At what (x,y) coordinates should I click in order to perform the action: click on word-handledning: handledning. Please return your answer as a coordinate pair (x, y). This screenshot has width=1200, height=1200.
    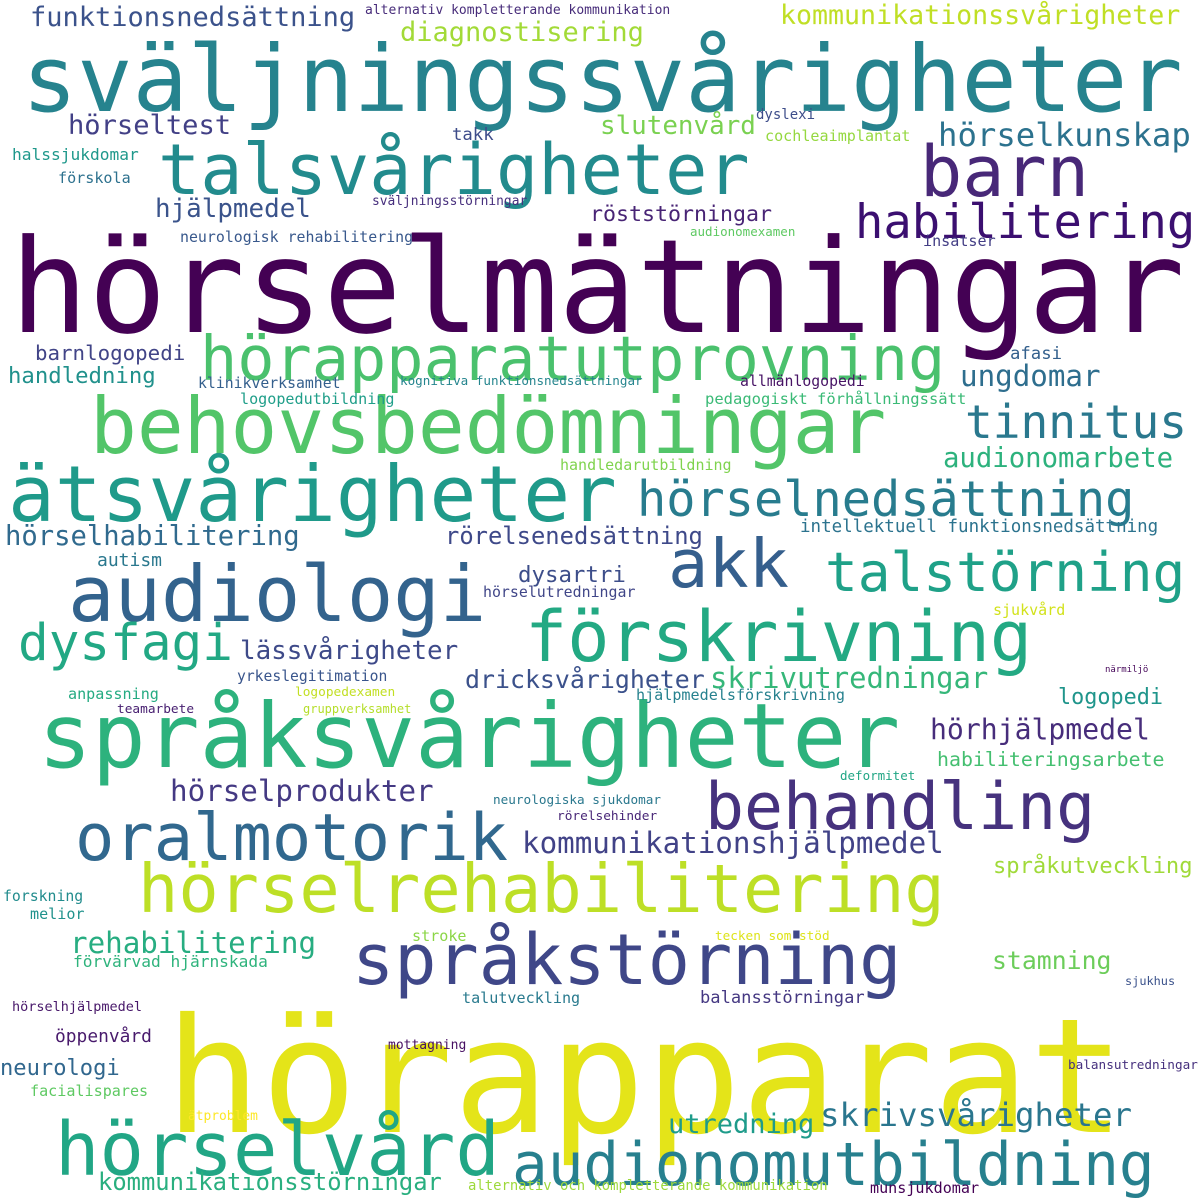
    Looking at the image, I should click on (82, 375).